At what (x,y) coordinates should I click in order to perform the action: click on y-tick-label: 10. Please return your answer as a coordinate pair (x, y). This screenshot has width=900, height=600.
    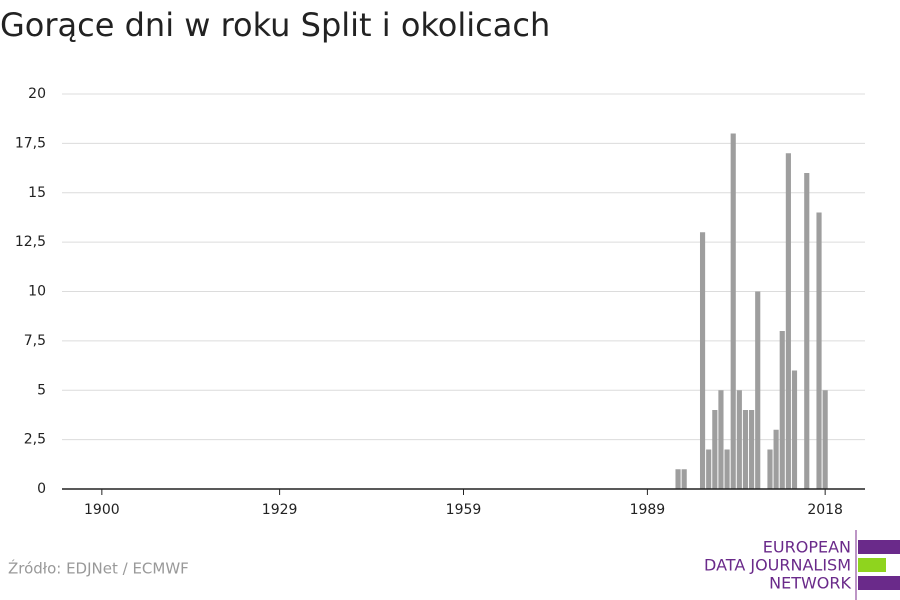
    Looking at the image, I should click on (37, 292).